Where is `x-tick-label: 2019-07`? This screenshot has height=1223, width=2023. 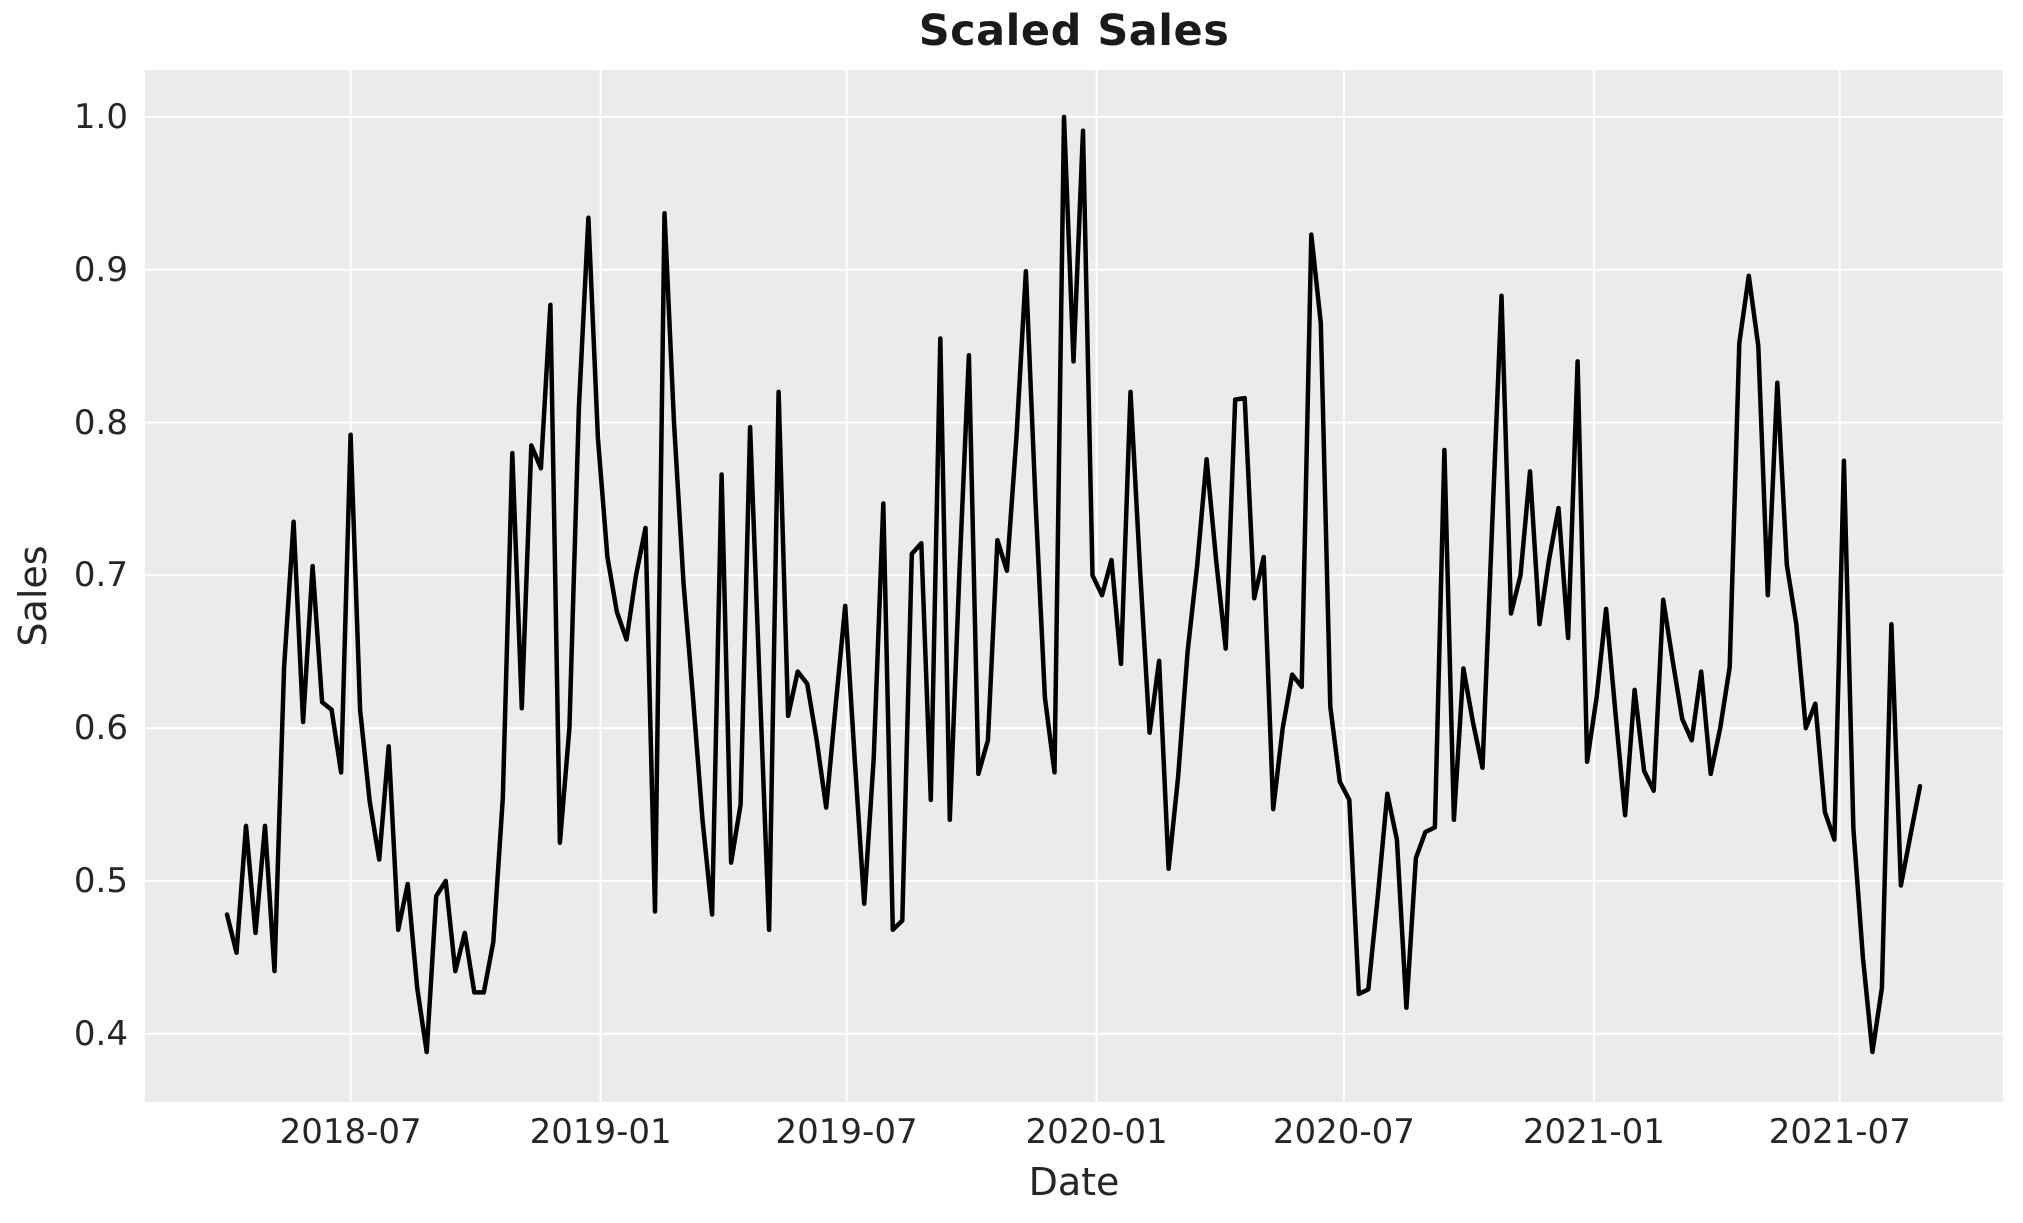 x-tick-label: 2019-07 is located at coordinates (846, 1132).